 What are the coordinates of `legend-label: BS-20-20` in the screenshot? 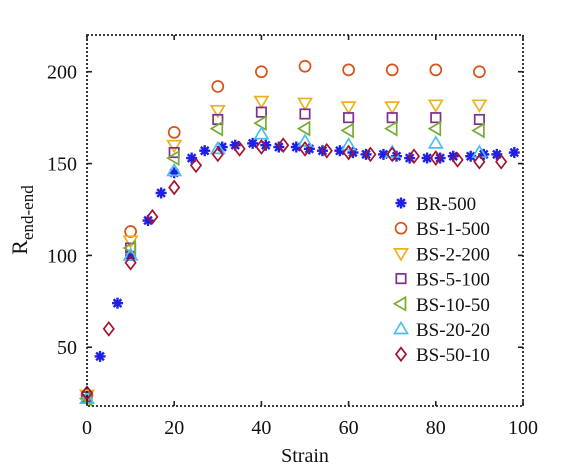 It's located at (453, 330).